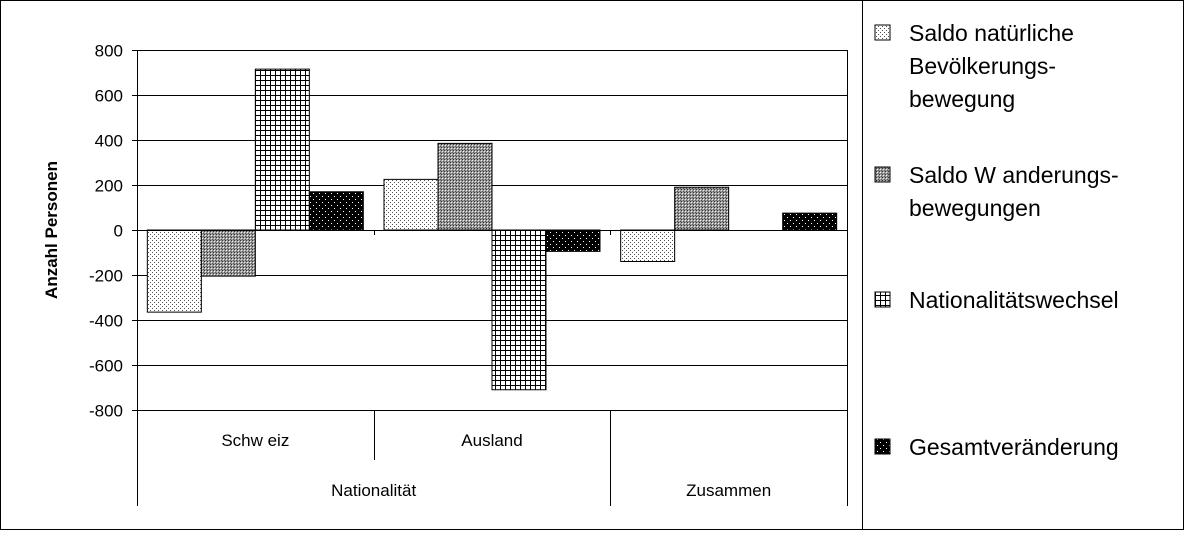 The height and width of the screenshot is (535, 1184). Describe the element at coordinates (109, 141) in the screenshot. I see `y-tick-label: 400` at that location.